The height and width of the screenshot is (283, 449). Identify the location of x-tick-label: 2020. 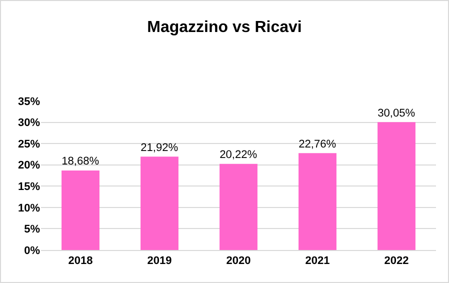
(238, 261).